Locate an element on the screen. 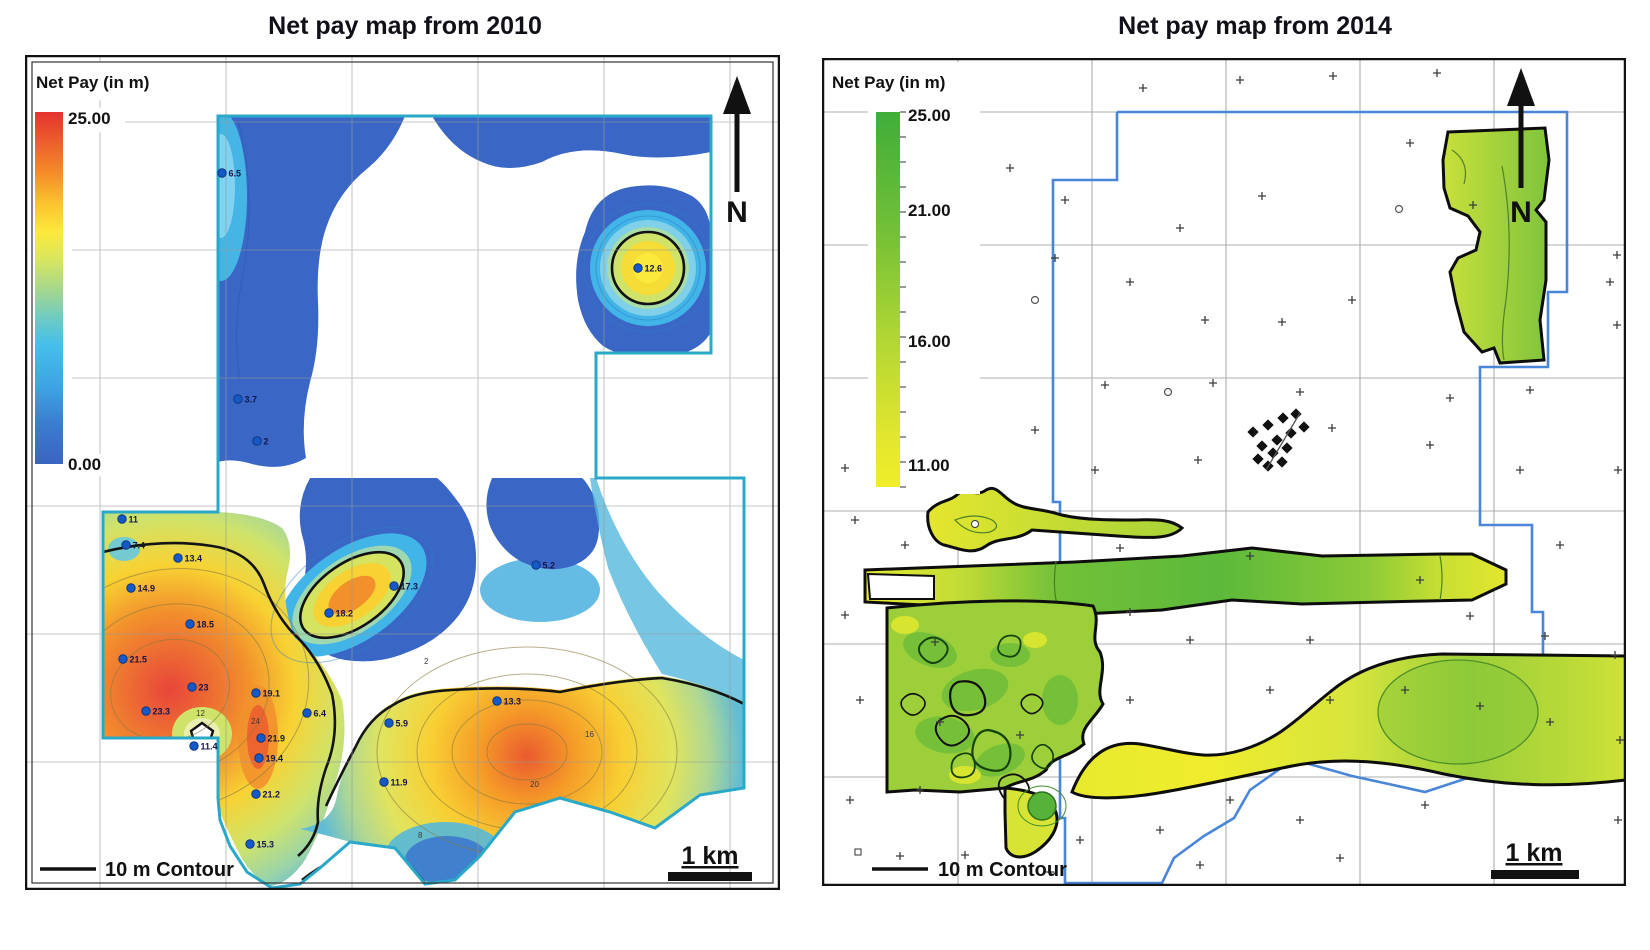 The width and height of the screenshot is (1650, 950). contour-value-label: 8 is located at coordinates (420, 835).